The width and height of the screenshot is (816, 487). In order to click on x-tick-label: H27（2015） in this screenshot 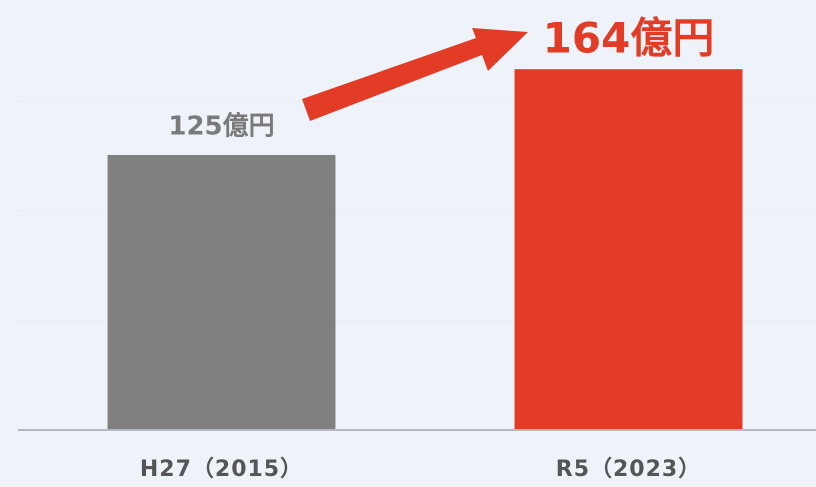, I will do `click(221, 469)`.